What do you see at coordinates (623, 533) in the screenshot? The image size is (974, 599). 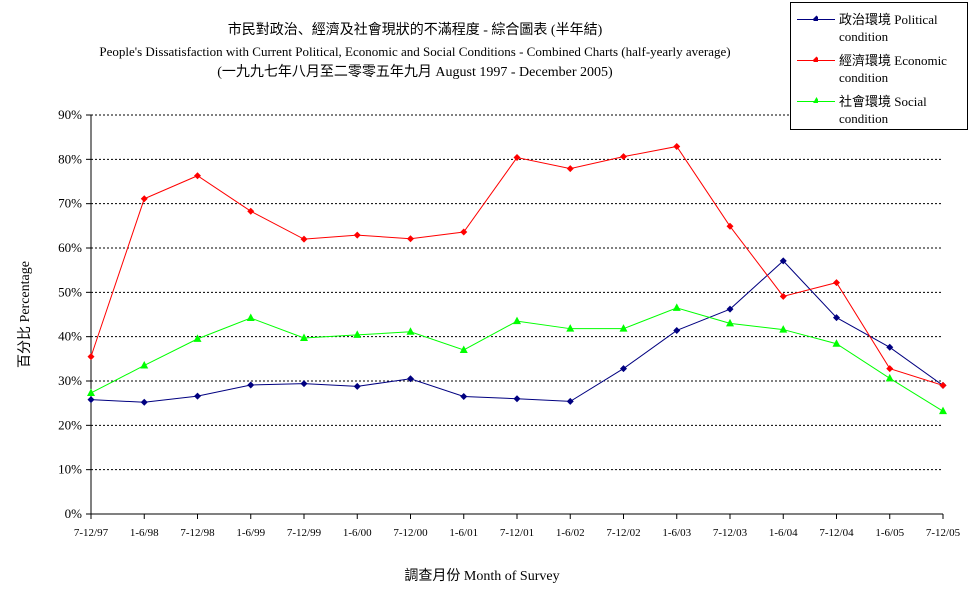 I see `x-tick-label: 7-12/02` at bounding box center [623, 533].